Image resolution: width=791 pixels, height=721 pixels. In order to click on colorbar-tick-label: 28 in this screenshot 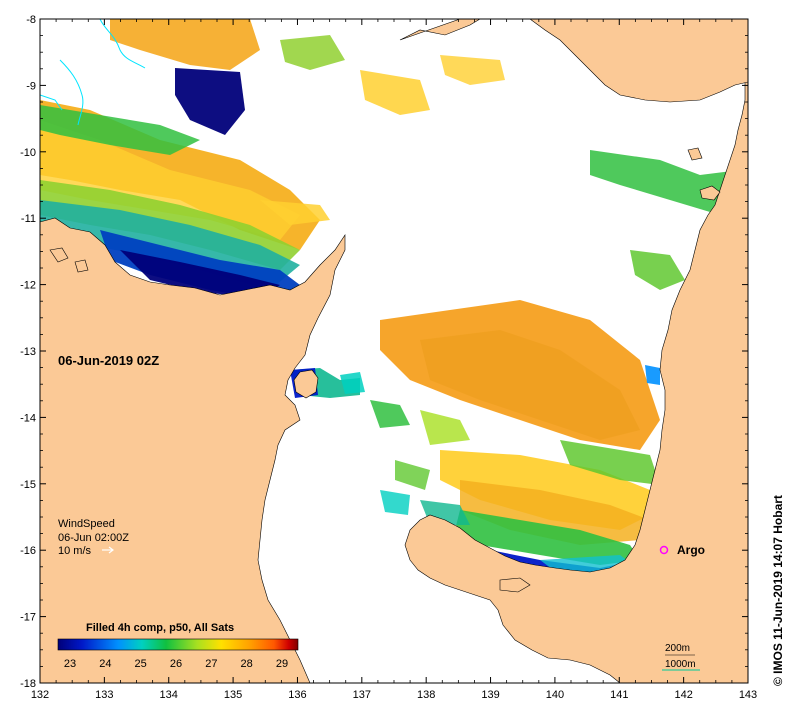, I will do `click(247, 664)`.